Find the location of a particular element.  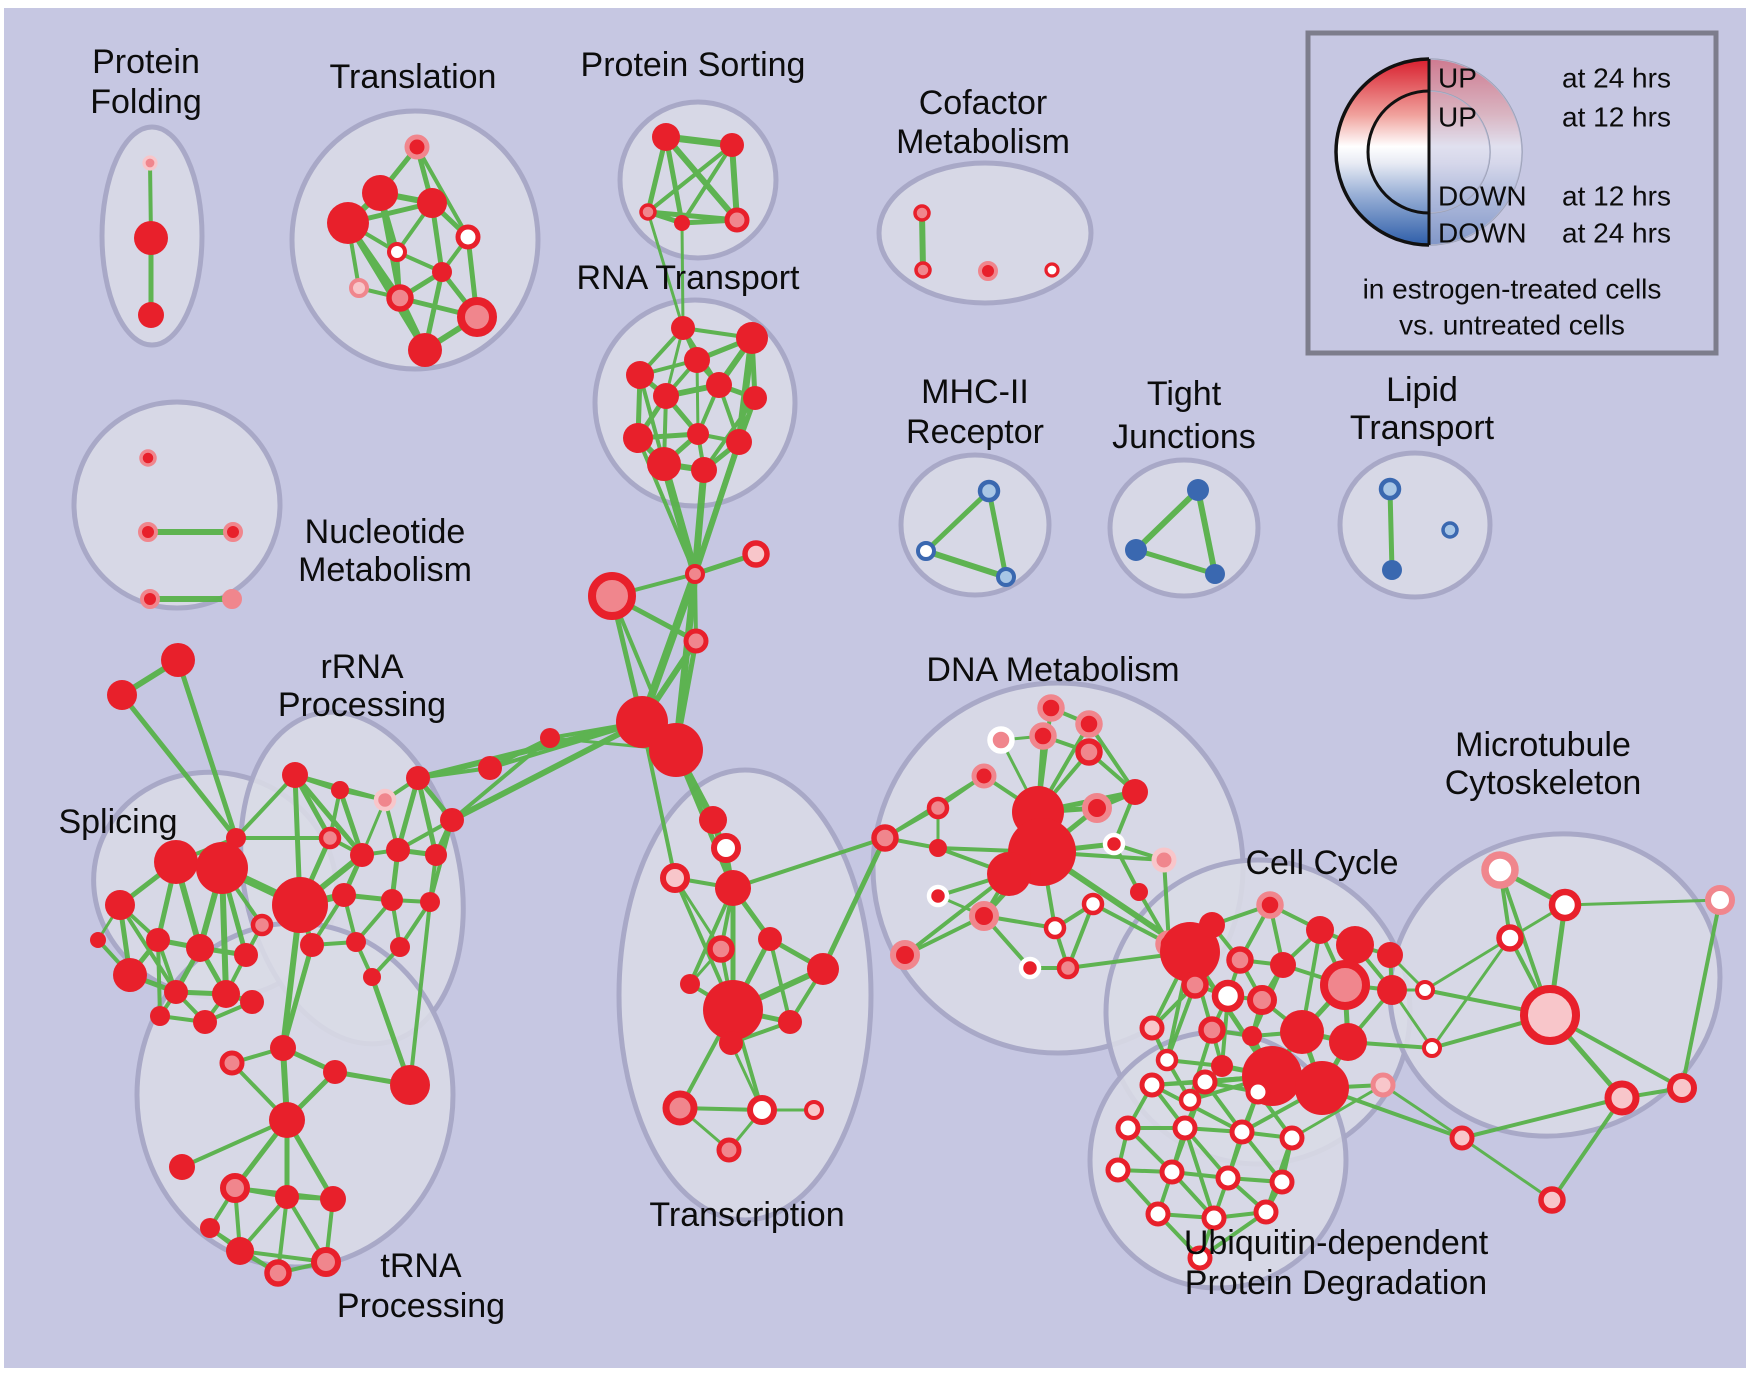

edge-transcription is located at coordinates (780, 980).